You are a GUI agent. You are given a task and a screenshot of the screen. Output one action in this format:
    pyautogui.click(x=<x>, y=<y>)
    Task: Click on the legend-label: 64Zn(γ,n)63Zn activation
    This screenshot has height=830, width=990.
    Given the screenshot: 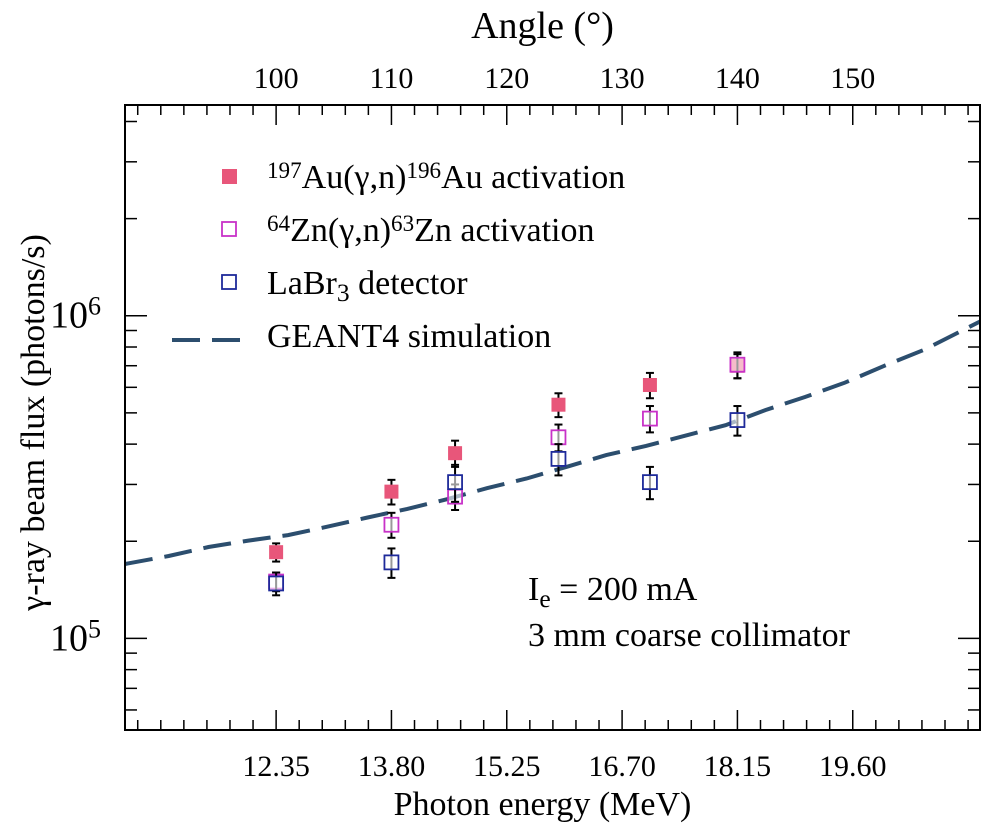 What is the action you would take?
    pyautogui.click(x=430, y=230)
    